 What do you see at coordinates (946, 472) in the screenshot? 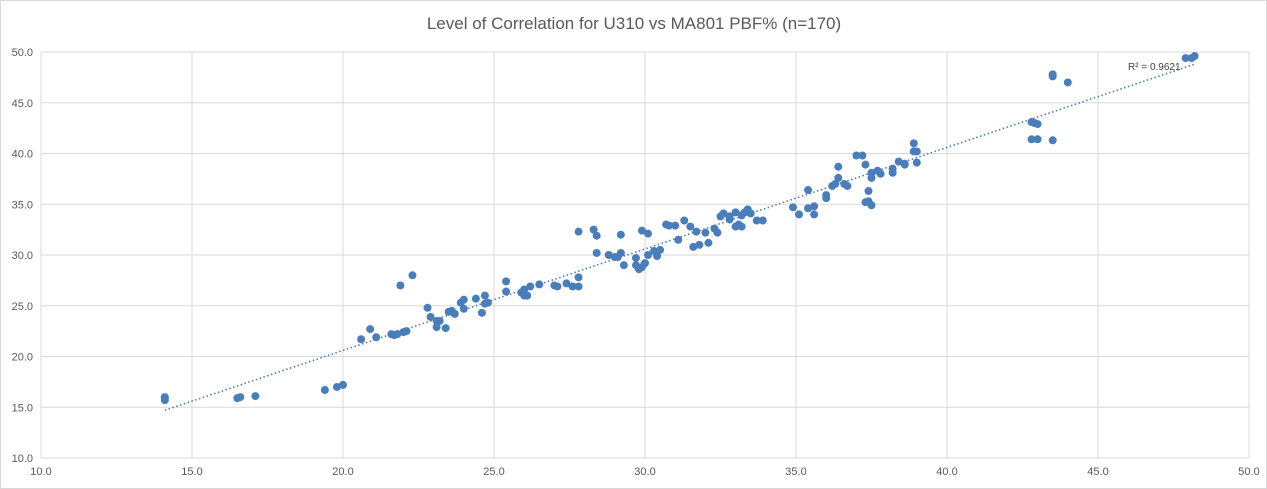
I see `x-tick-label: 40.0` at bounding box center [946, 472].